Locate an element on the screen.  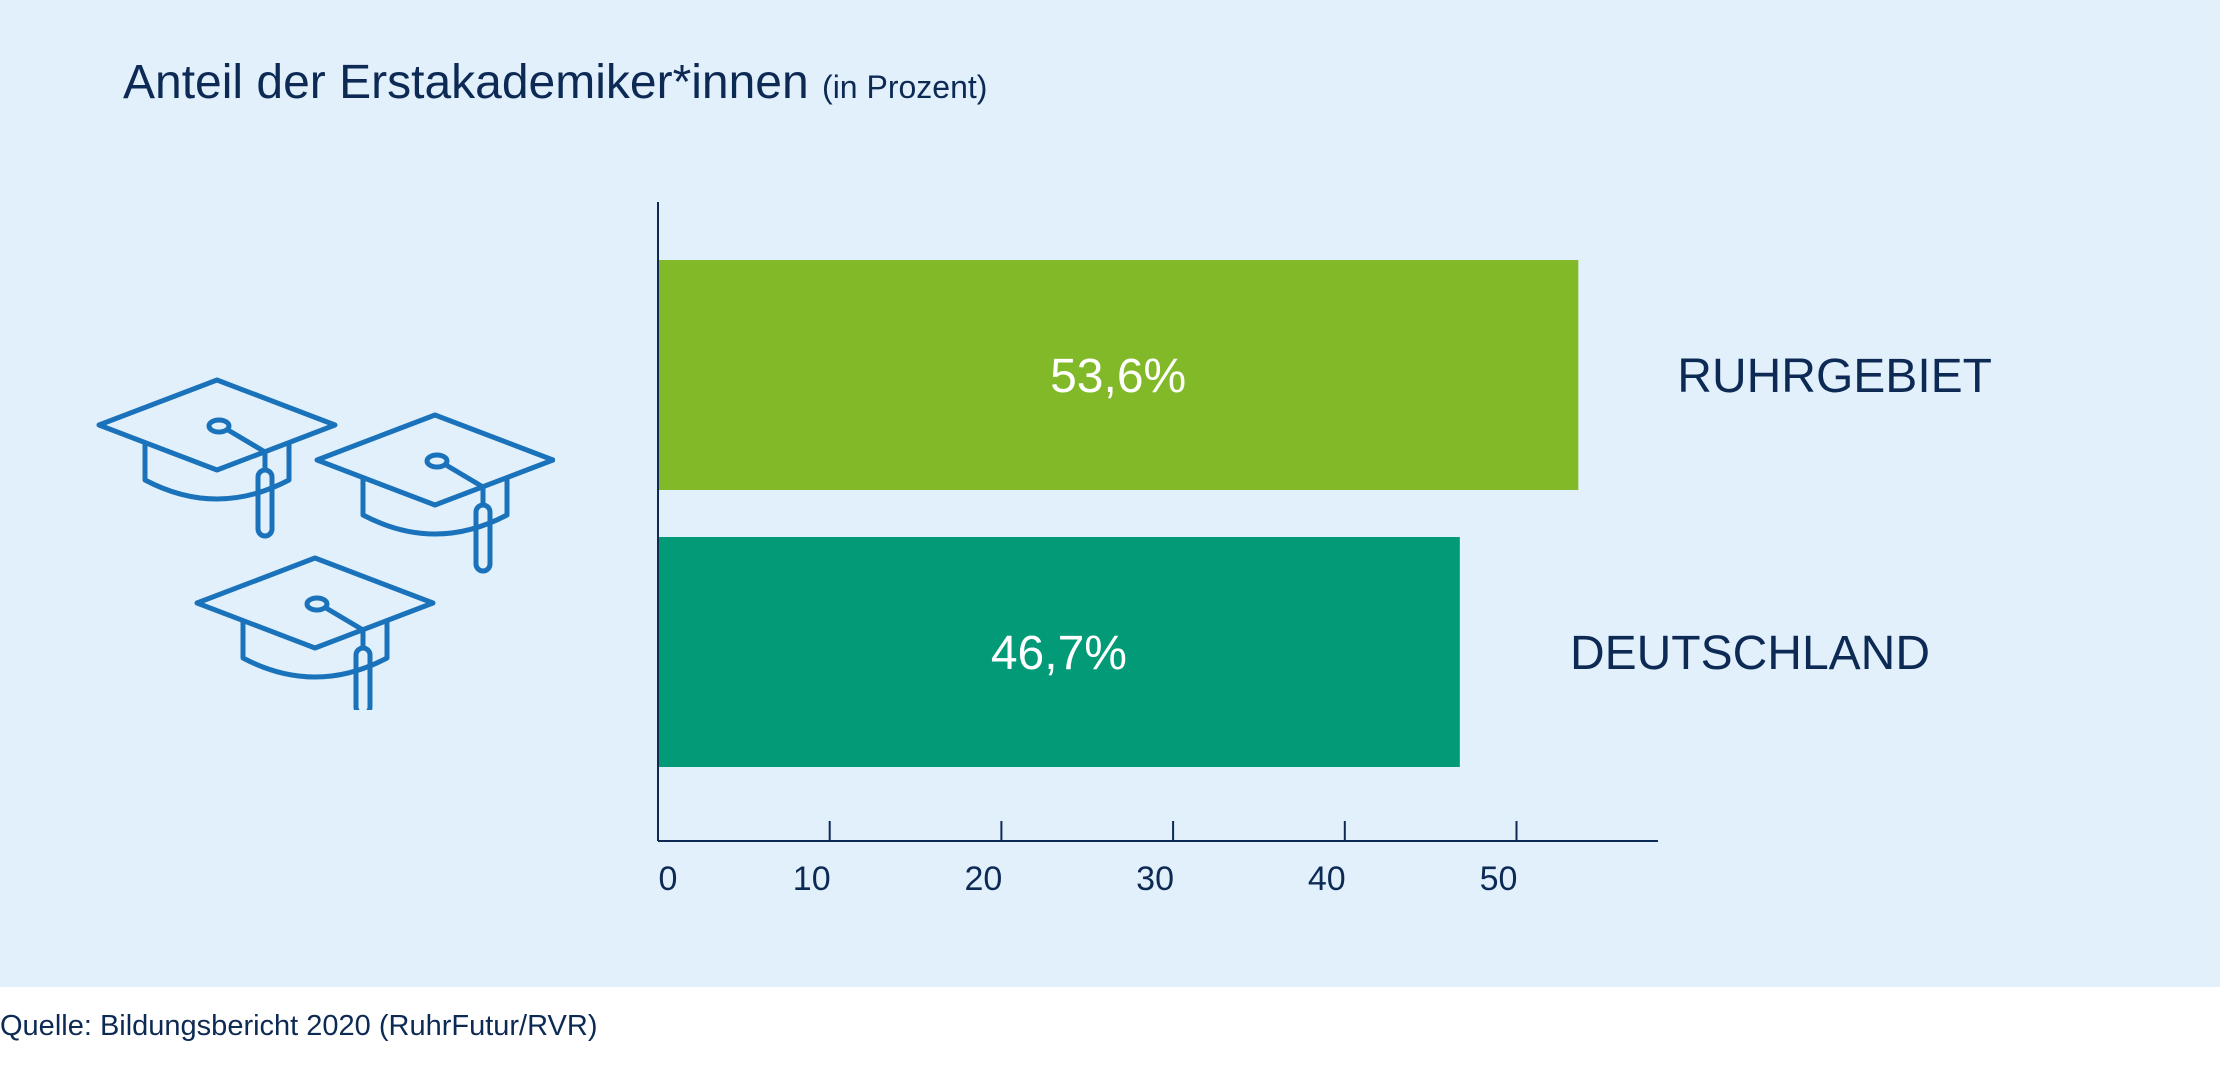
bar-value-label: 53,6% is located at coordinates (1118, 376).